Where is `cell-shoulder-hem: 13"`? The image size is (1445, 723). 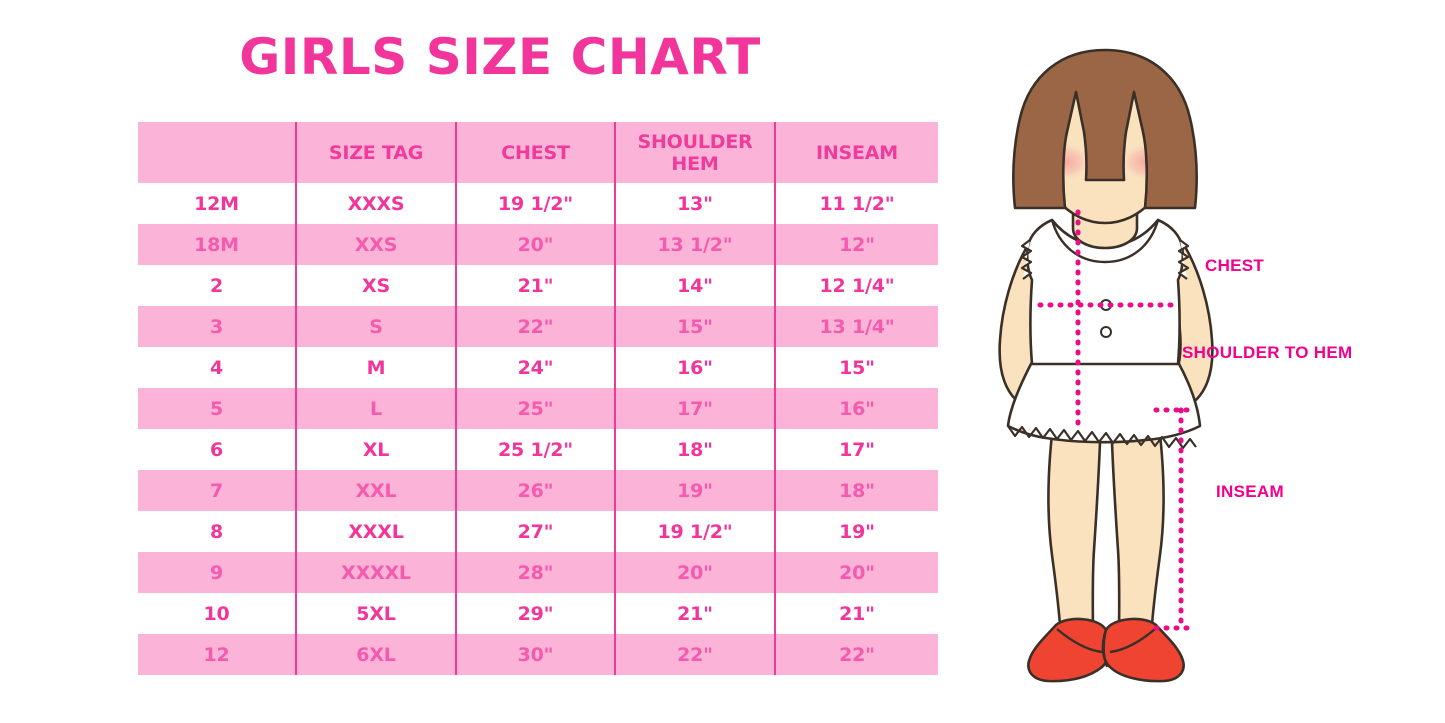 cell-shoulder-hem: 13" is located at coordinates (694, 203).